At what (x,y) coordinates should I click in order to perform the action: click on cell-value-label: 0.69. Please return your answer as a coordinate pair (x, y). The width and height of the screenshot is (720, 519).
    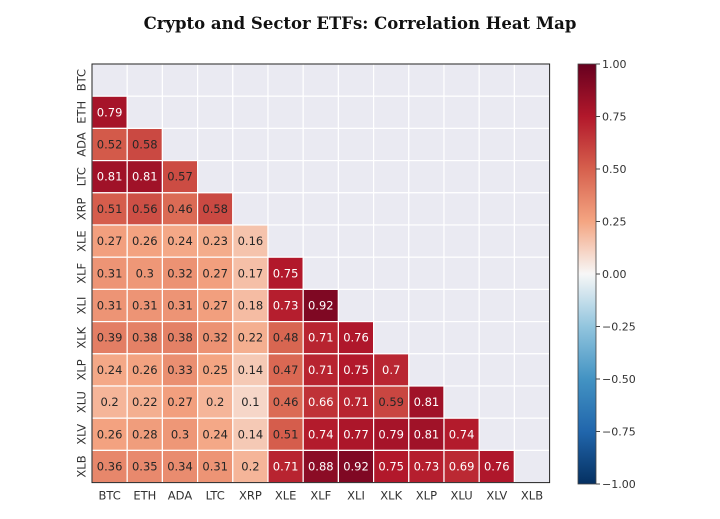
    Looking at the image, I should click on (462, 467).